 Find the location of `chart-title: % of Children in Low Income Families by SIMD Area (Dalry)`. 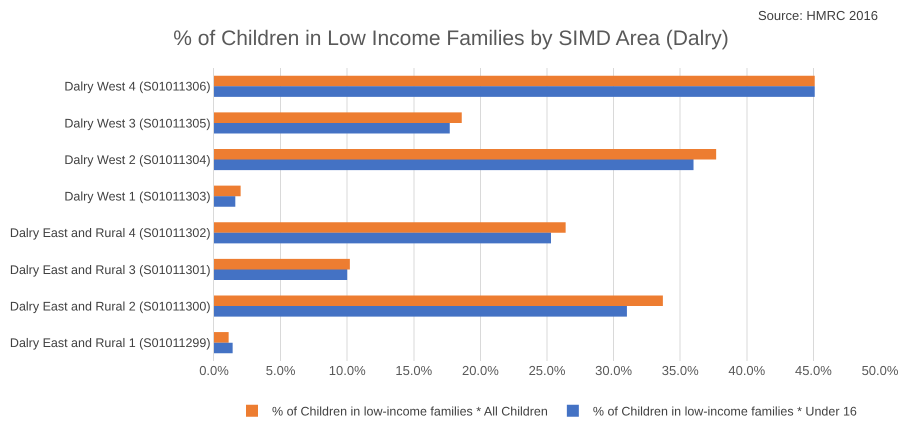

chart-title: % of Children in Low Income Families by SIMD Area (Dalry) is located at coordinates (451, 38).